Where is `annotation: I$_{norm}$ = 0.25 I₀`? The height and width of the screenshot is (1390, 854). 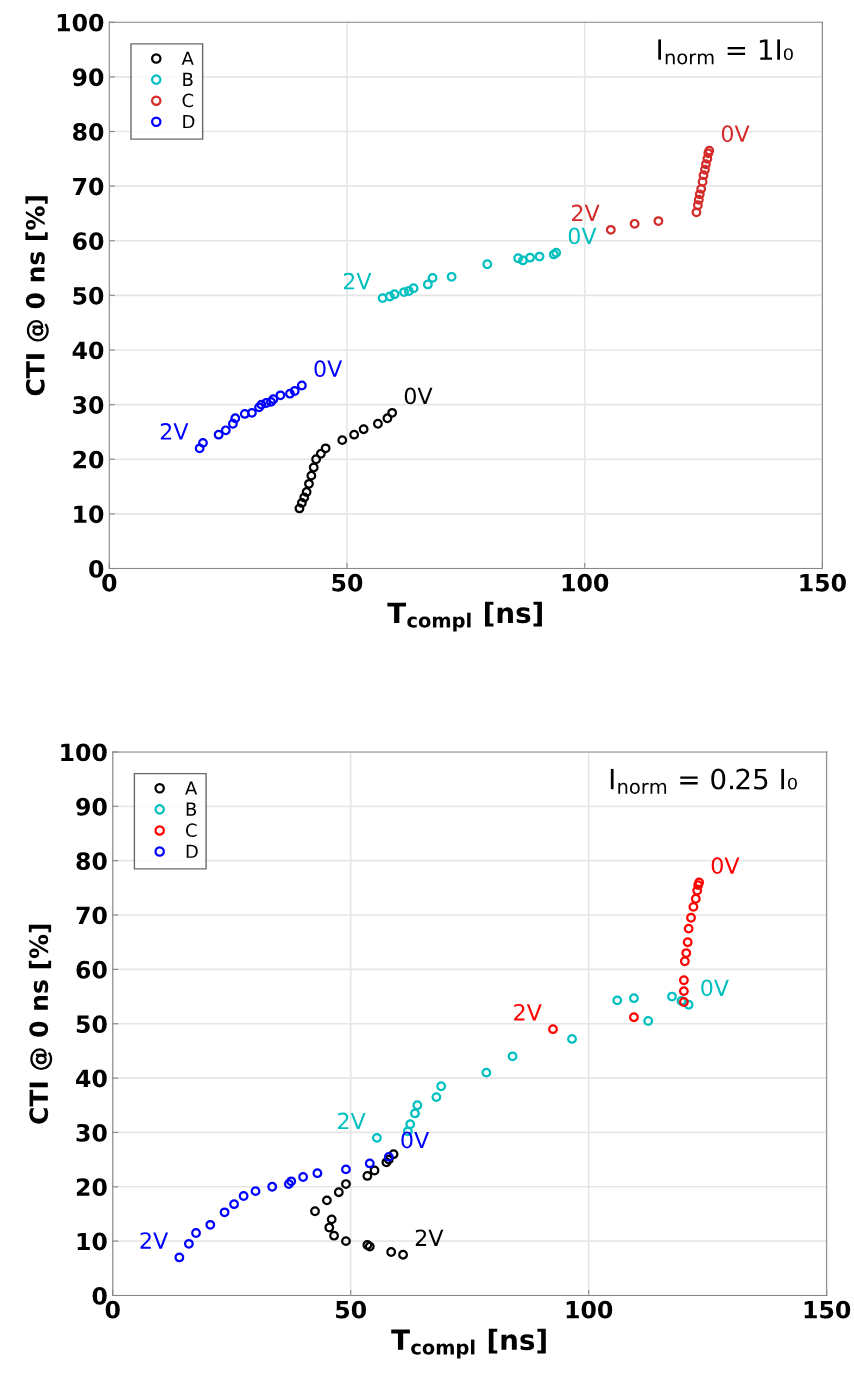
annotation: I$_{norm}$ = 0.25 I₀ is located at coordinates (703, 781).